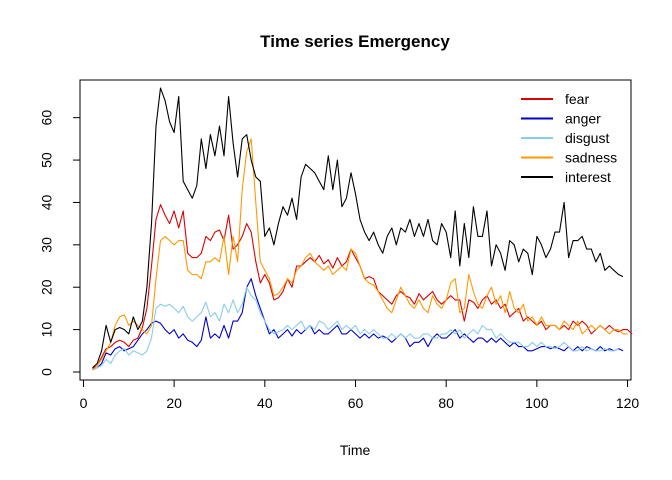  I want to click on x-axis-label: Time, so click(355, 450).